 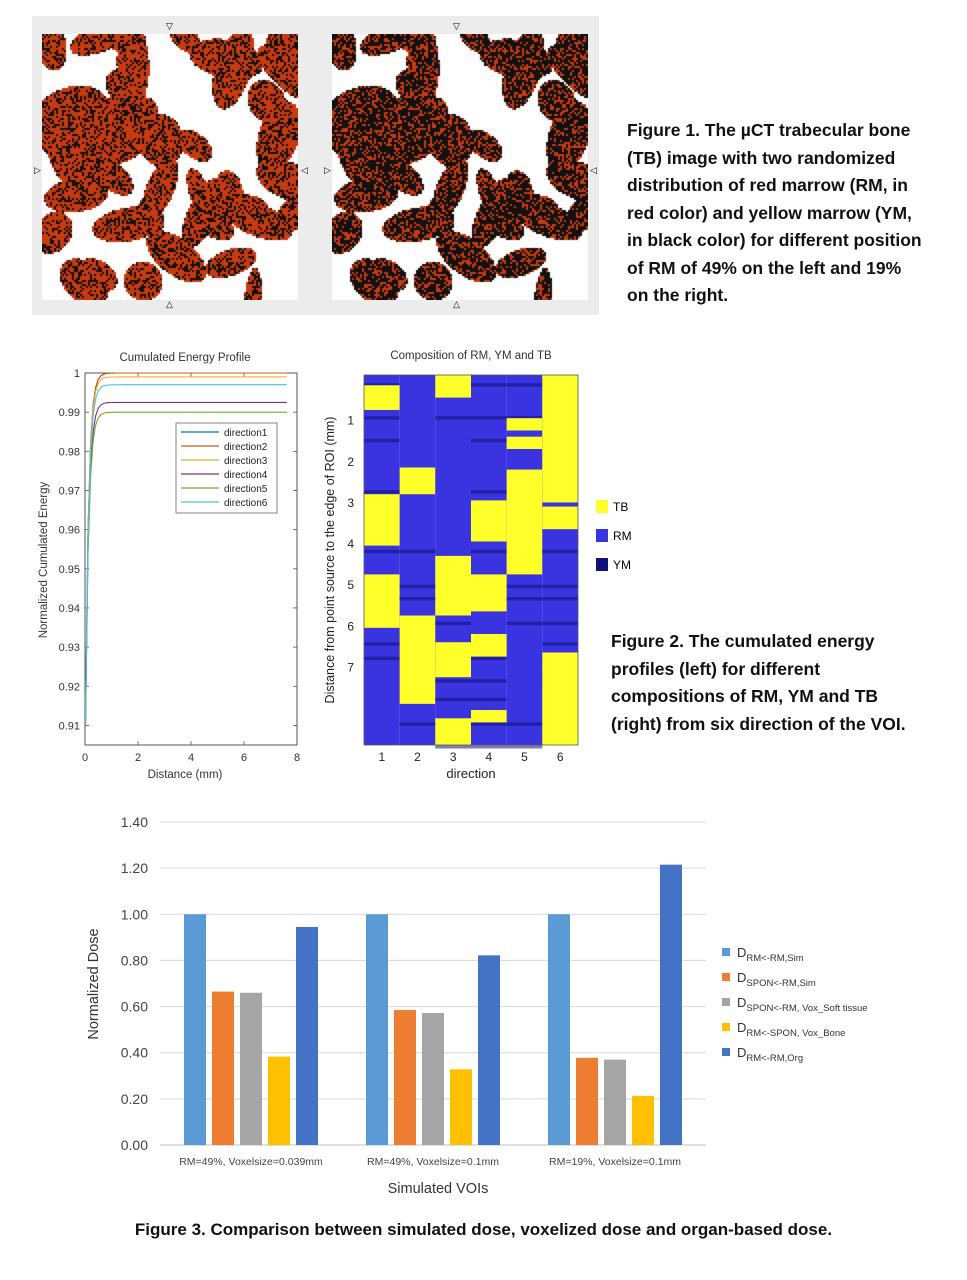 What do you see at coordinates (246, 447) in the screenshot?
I see `legend-label: direction2` at bounding box center [246, 447].